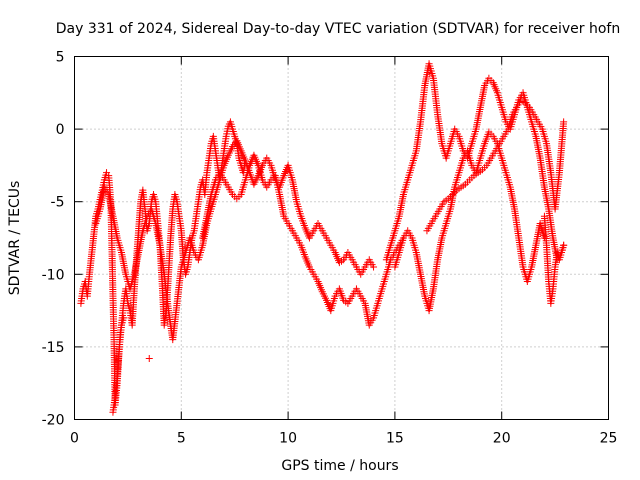  What do you see at coordinates (60, 130) in the screenshot?
I see `y-tick-label: 0` at bounding box center [60, 130].